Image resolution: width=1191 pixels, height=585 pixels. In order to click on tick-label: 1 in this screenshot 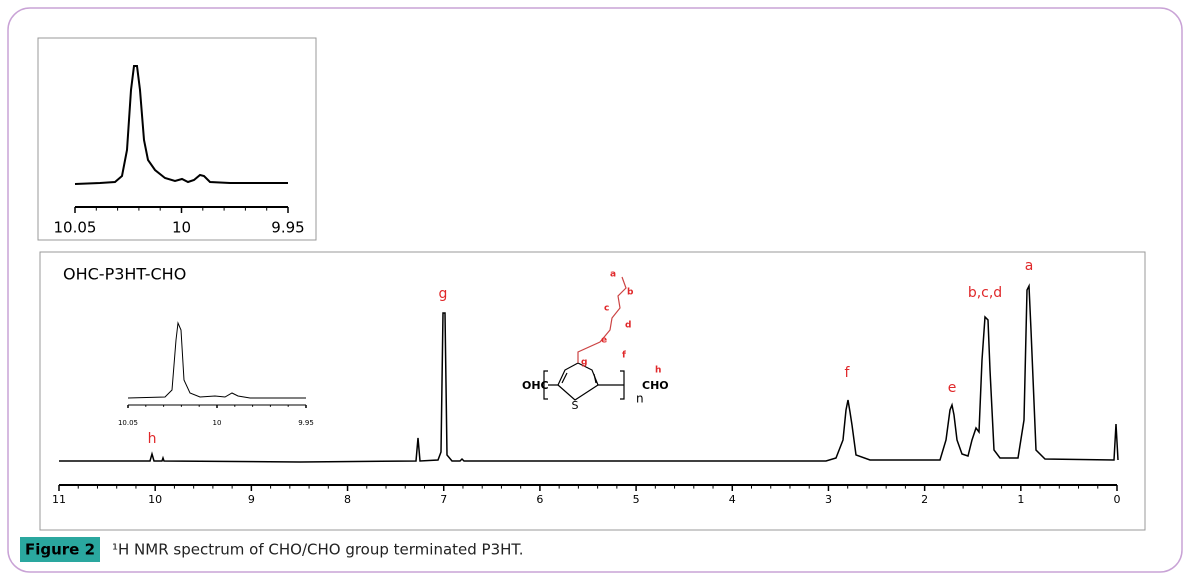, I will do `click(1020, 499)`.